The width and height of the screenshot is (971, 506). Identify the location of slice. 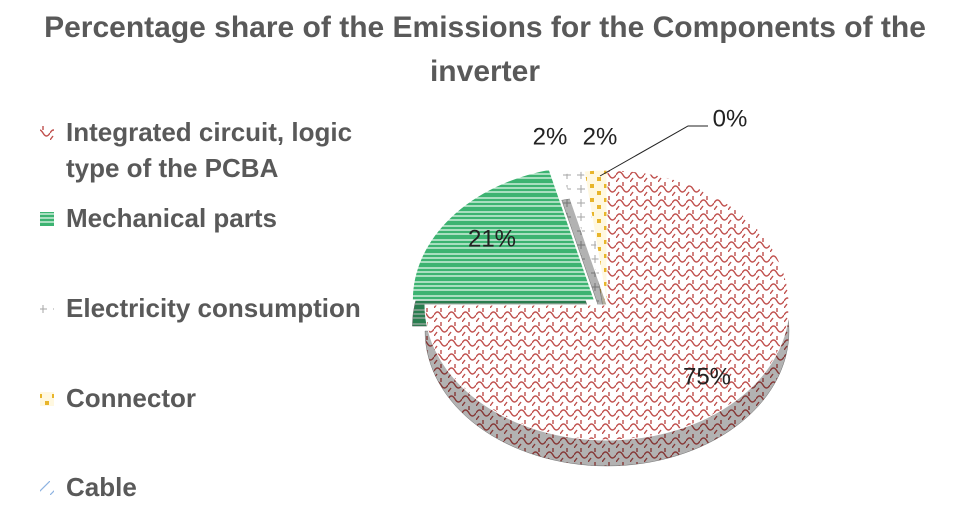
(503, 234).